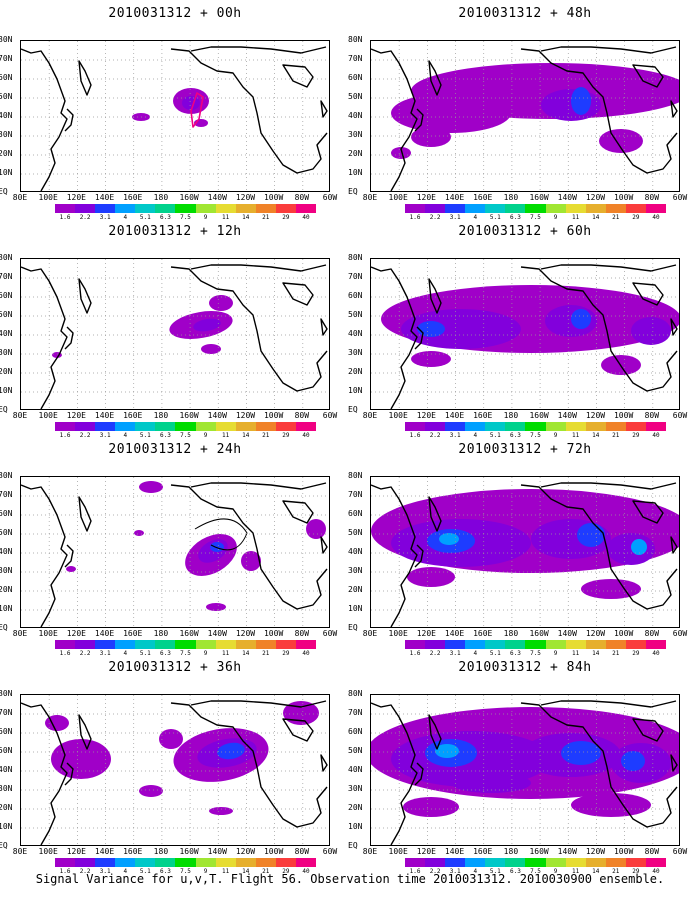 Image resolution: width=700 pixels, height=900 pixels. What do you see at coordinates (286, 653) in the screenshot?
I see `colorbar-label: 29` at bounding box center [286, 653].